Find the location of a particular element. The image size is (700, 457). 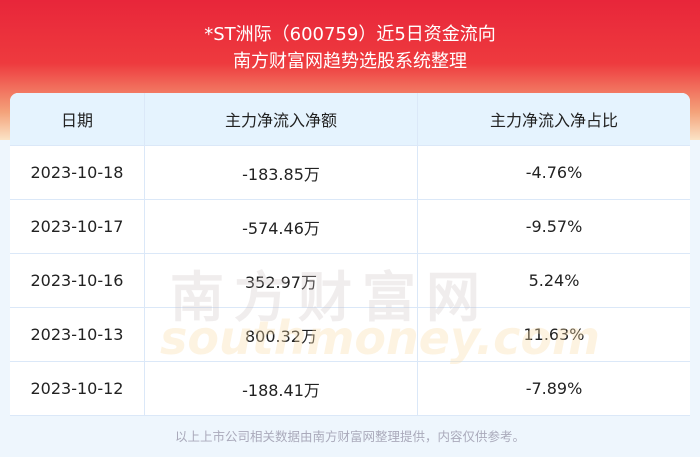

column-header-net-inflow: 主力净流入净额 is located at coordinates (281, 119).